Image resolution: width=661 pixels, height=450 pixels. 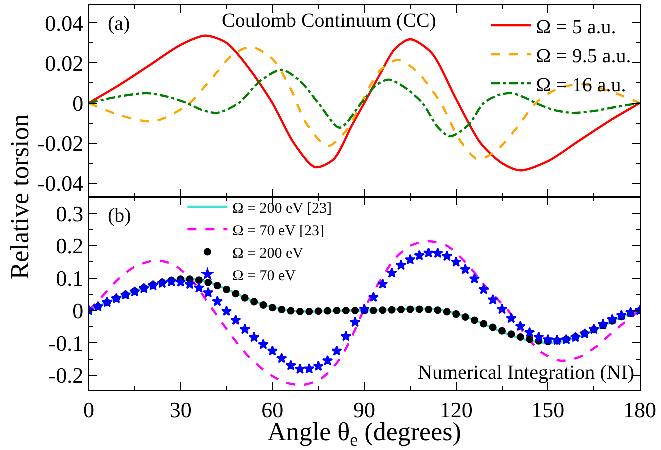 What do you see at coordinates (20, 197) in the screenshot?
I see `y-axis-title: Relative torsion` at bounding box center [20, 197].